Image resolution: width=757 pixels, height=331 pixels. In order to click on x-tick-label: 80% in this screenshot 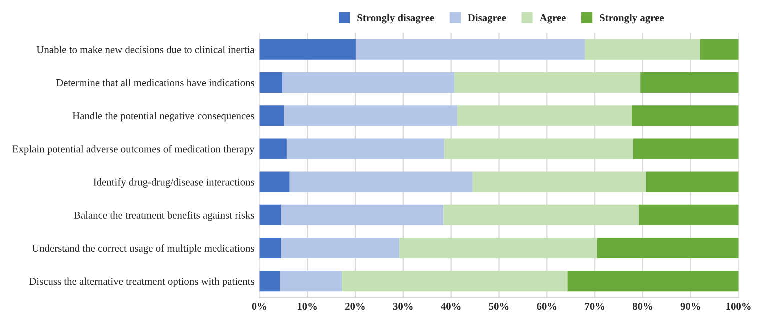, I will do `click(642, 306)`.